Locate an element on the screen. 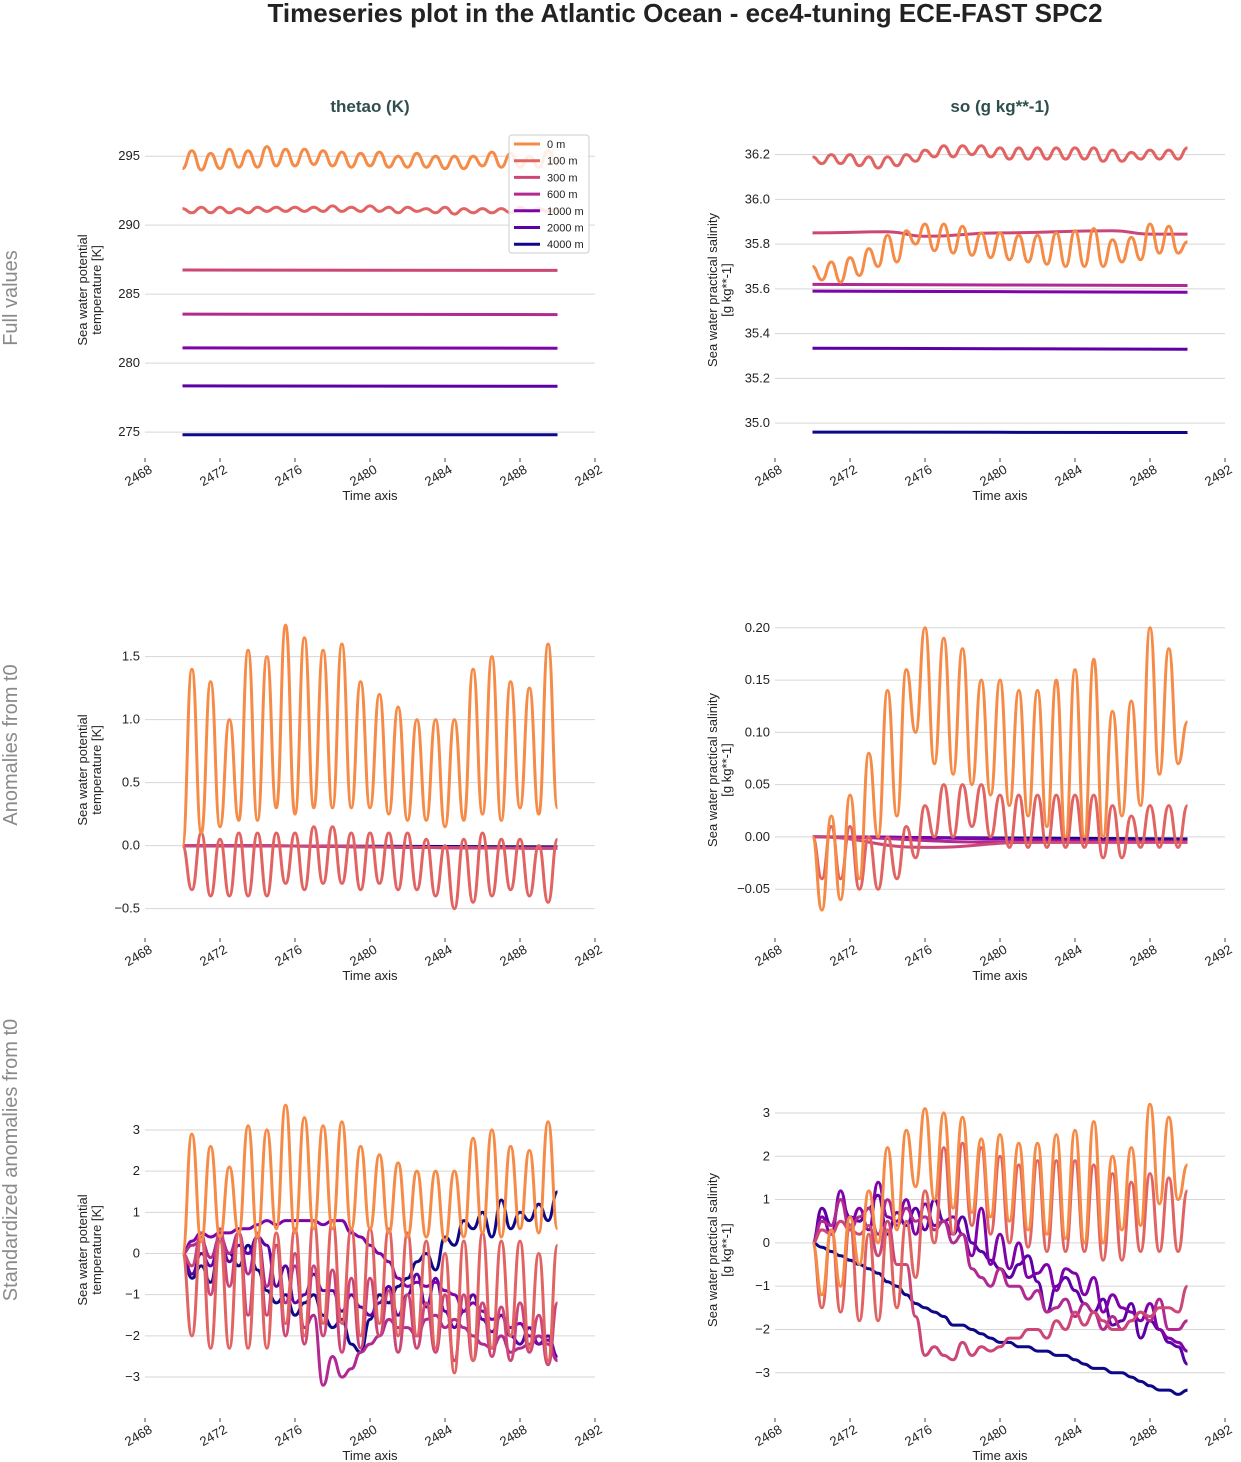  y-tick-label: 0 is located at coordinates (766, 1242).